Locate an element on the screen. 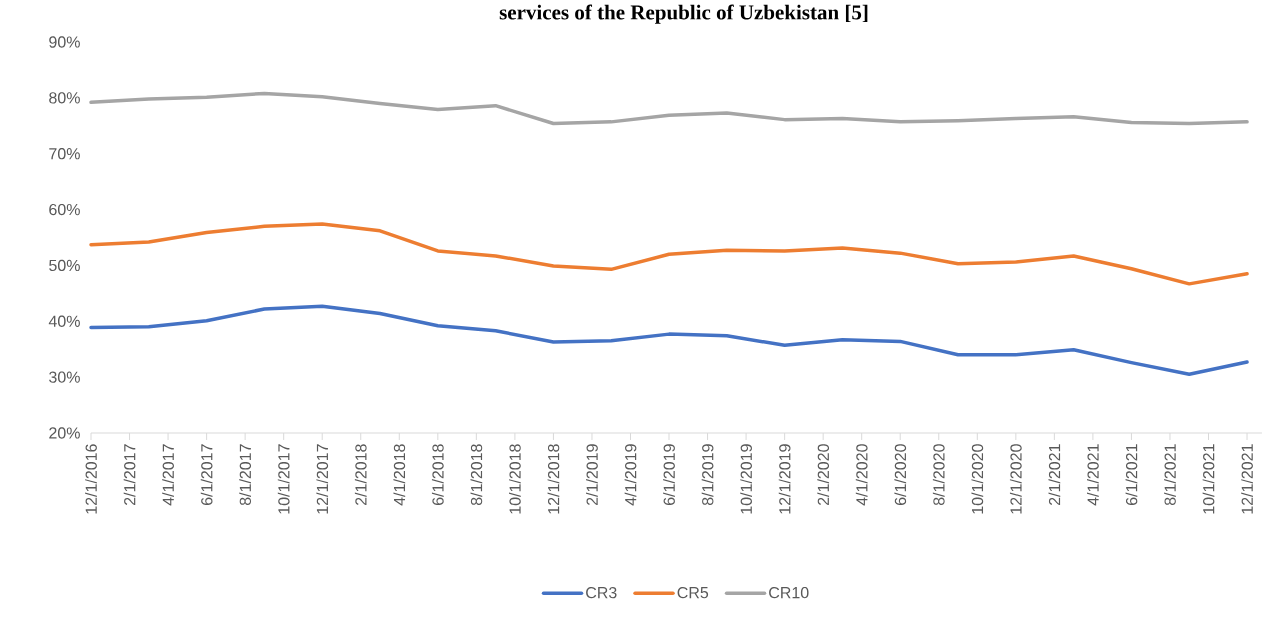 The height and width of the screenshot is (620, 1283). x-tick-label: 6/1/2019 is located at coordinates (669, 474).